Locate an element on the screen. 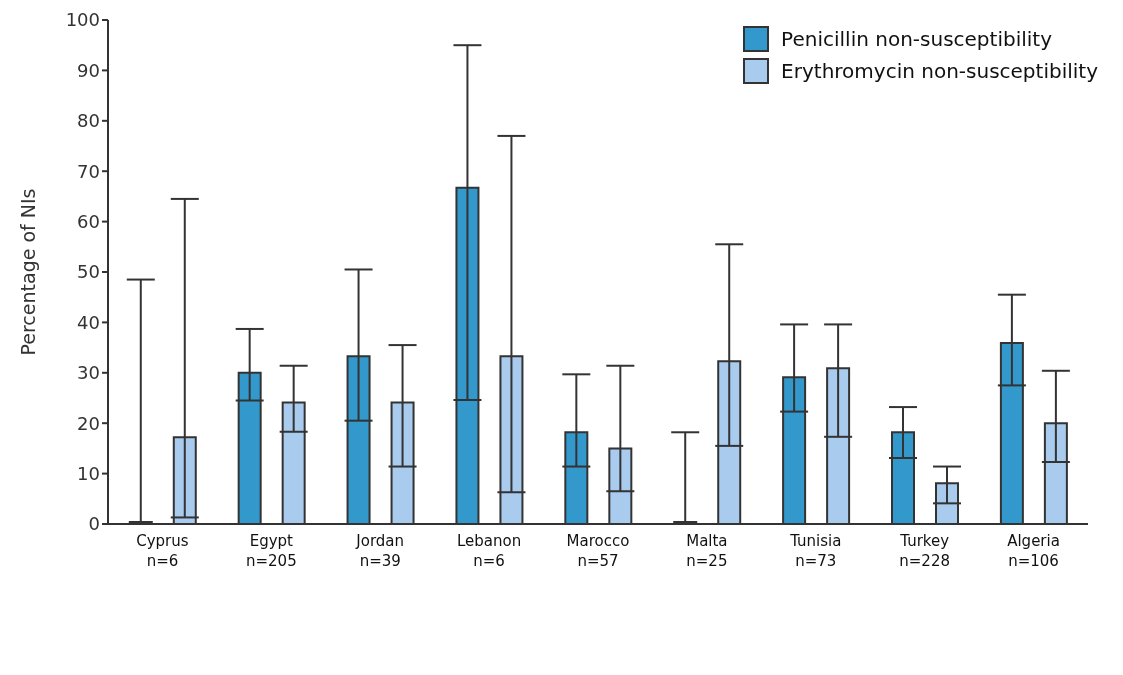 The width and height of the screenshot is (1123, 675). y-tick-label: 60 is located at coordinates (88, 221).